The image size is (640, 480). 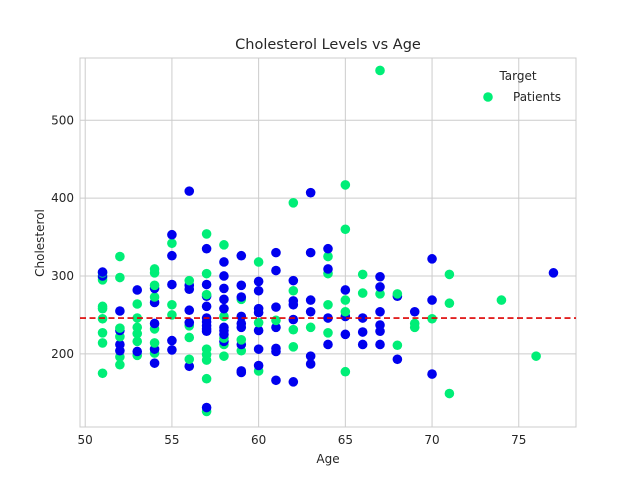 What do you see at coordinates (171, 440) in the screenshot?
I see `x-tick-label: 55` at bounding box center [171, 440].